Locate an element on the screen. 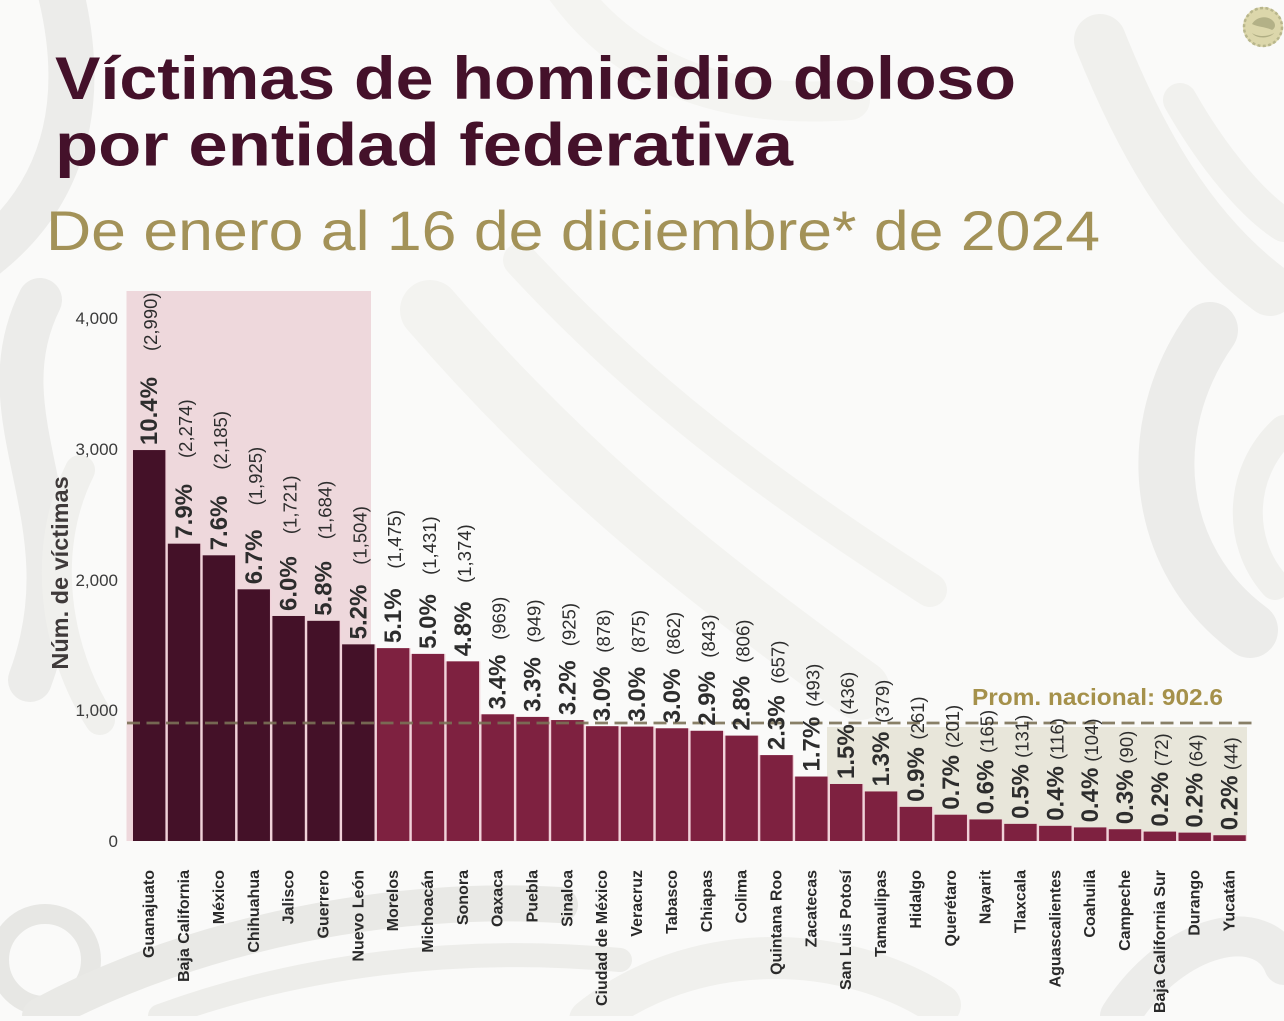 Image resolution: width=1284 pixels, height=1021 pixels. svg-text: 3.0%(862) is located at coordinates (672, 668).